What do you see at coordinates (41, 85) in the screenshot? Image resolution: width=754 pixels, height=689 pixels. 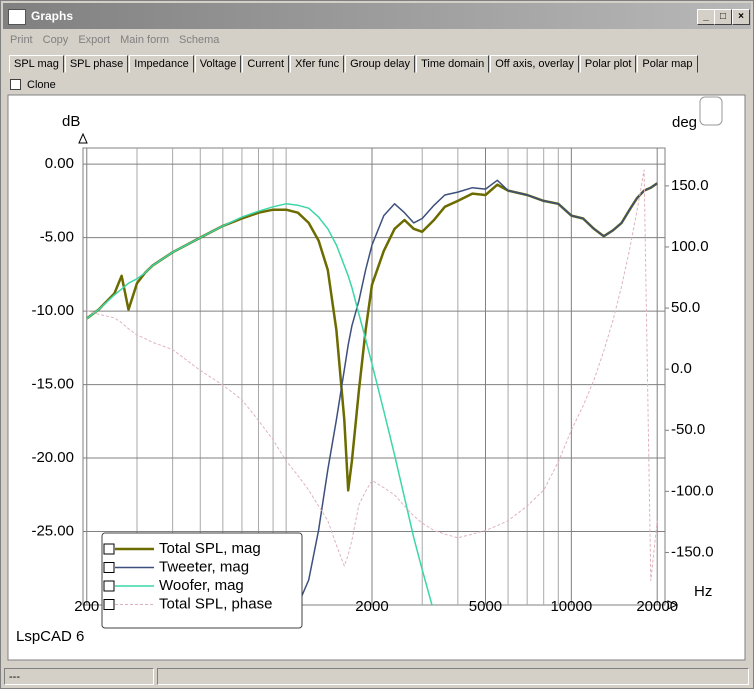 I see `checkbox-label: Clone` at bounding box center [41, 85].